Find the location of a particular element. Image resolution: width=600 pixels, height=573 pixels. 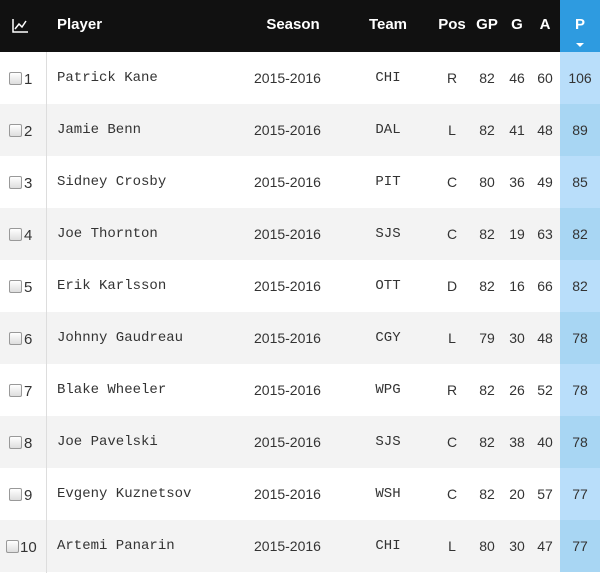

rank: 1 is located at coordinates (28, 79).